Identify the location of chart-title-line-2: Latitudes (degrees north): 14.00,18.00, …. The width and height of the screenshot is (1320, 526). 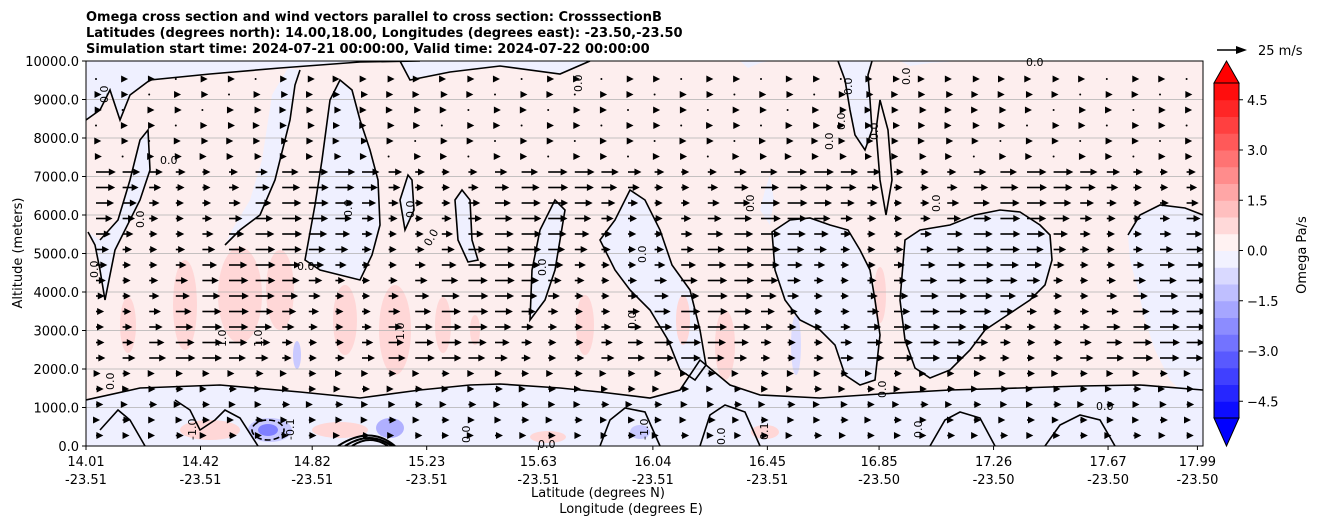
(384, 33).